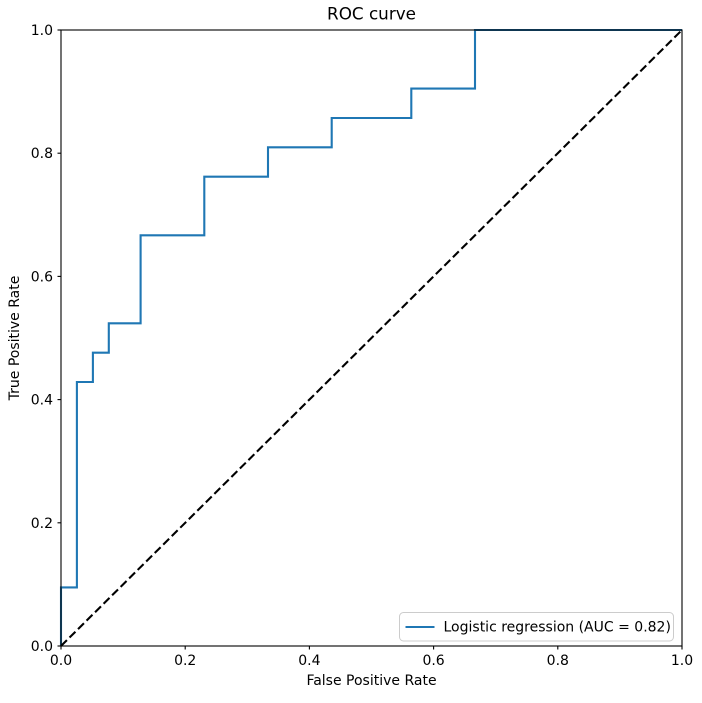  I want to click on x-tick-label: 1.0, so click(682, 661).